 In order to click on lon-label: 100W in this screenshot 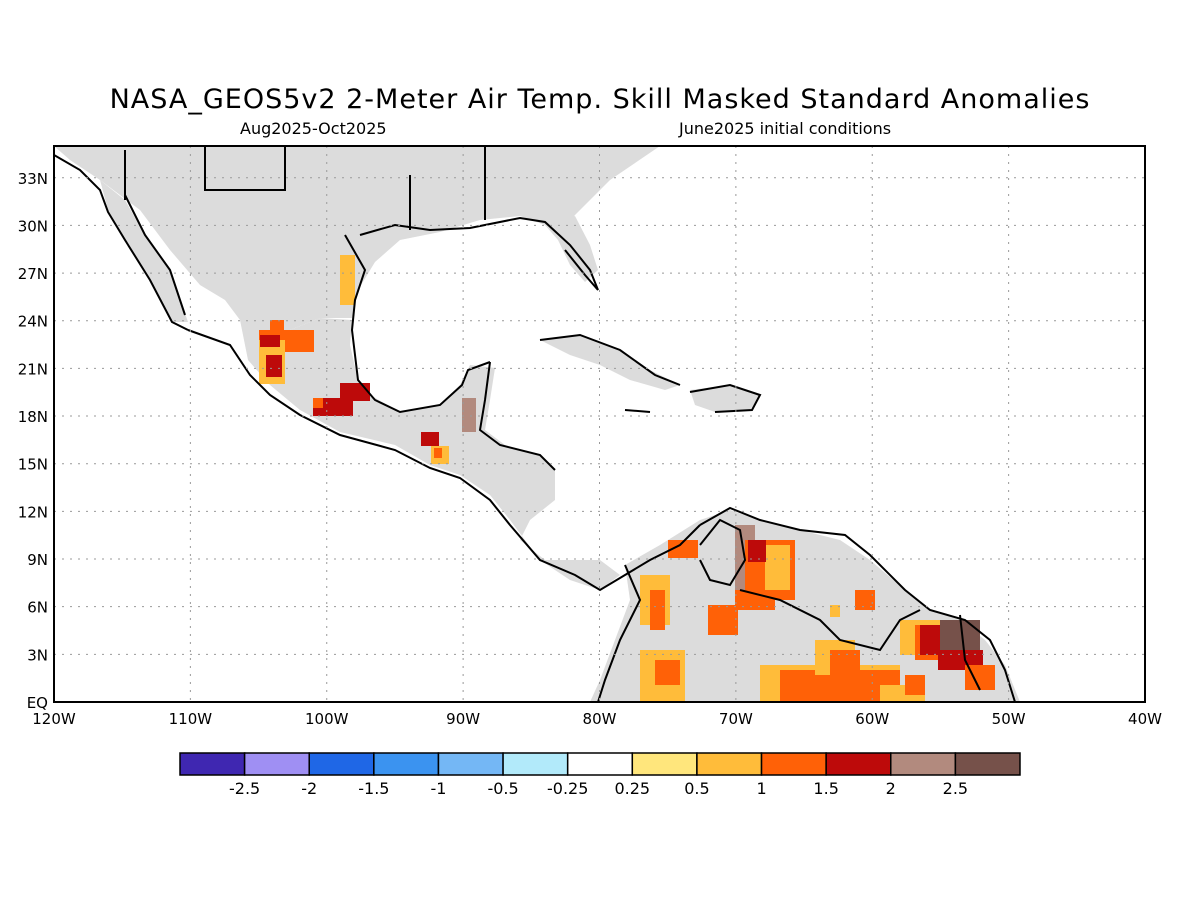, I will do `click(327, 719)`.